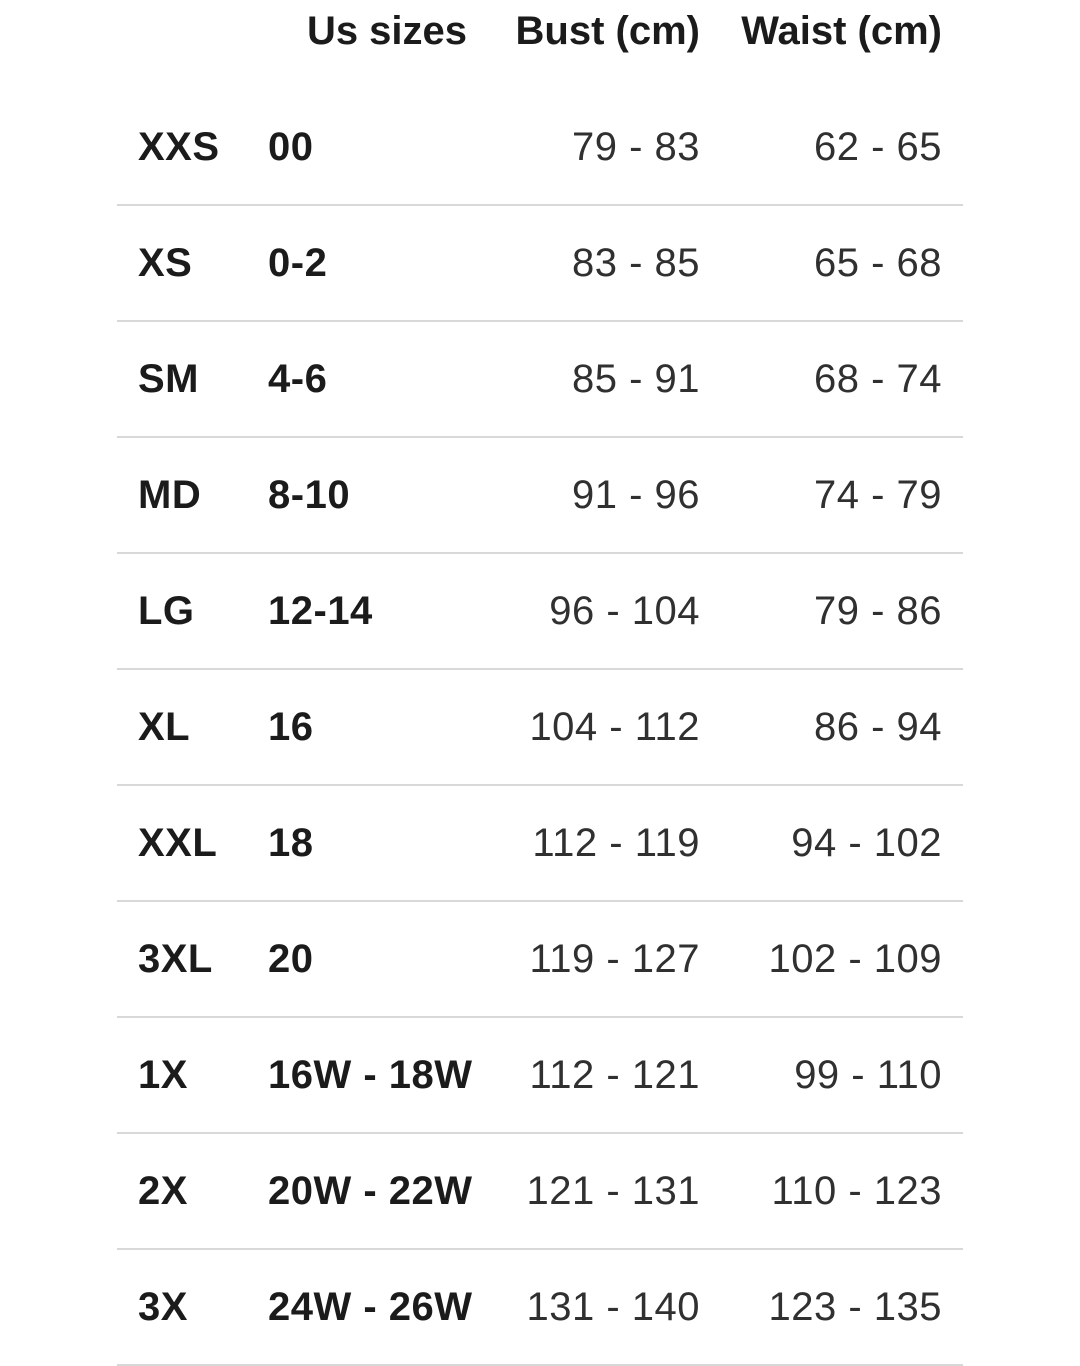 The height and width of the screenshot is (1366, 1080). I want to click on us-size-value: 12-14, so click(320, 610).